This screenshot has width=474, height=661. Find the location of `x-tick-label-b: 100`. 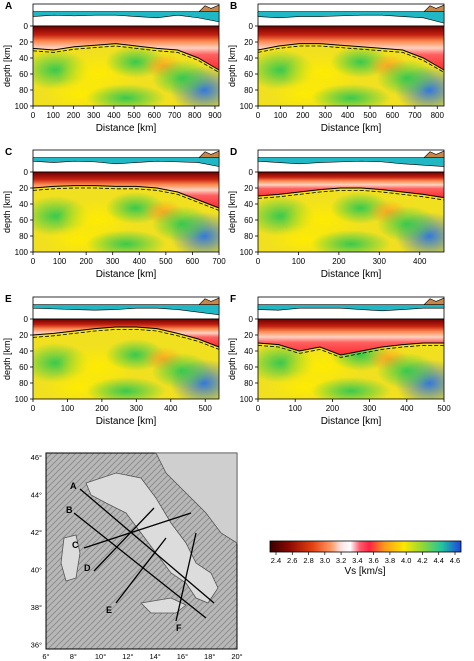

x-tick-label-b: 100 is located at coordinates (281, 115).